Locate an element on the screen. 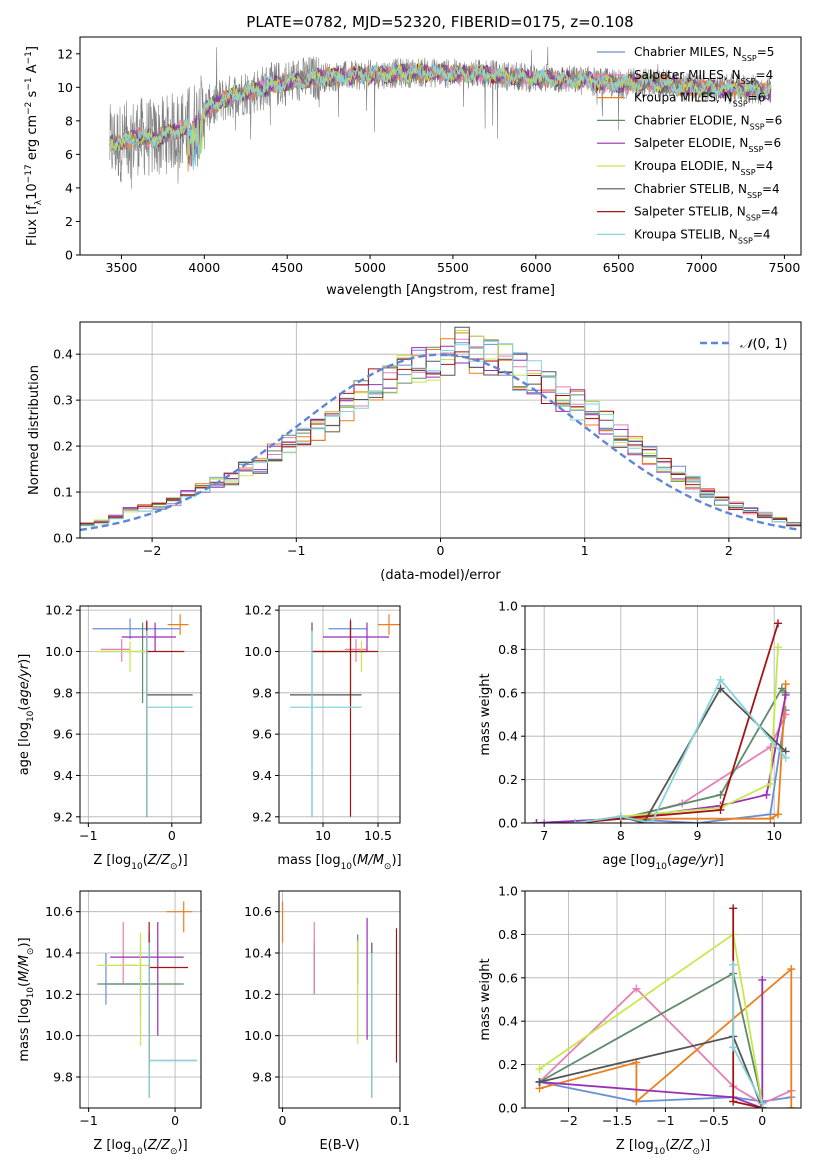  label-part: A is located at coordinates (32, 70).